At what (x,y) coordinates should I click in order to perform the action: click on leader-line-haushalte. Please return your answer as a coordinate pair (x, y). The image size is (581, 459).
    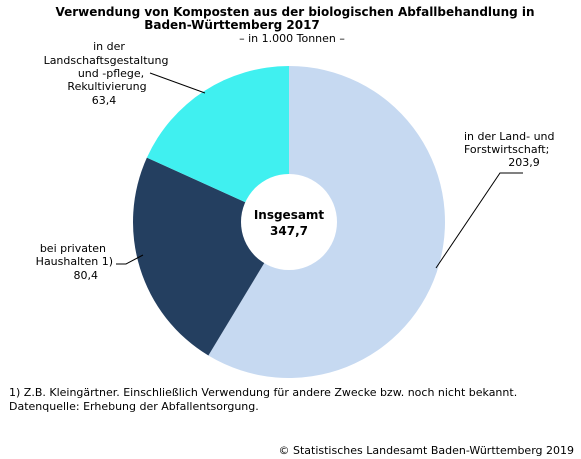
    Looking at the image, I should click on (130, 259).